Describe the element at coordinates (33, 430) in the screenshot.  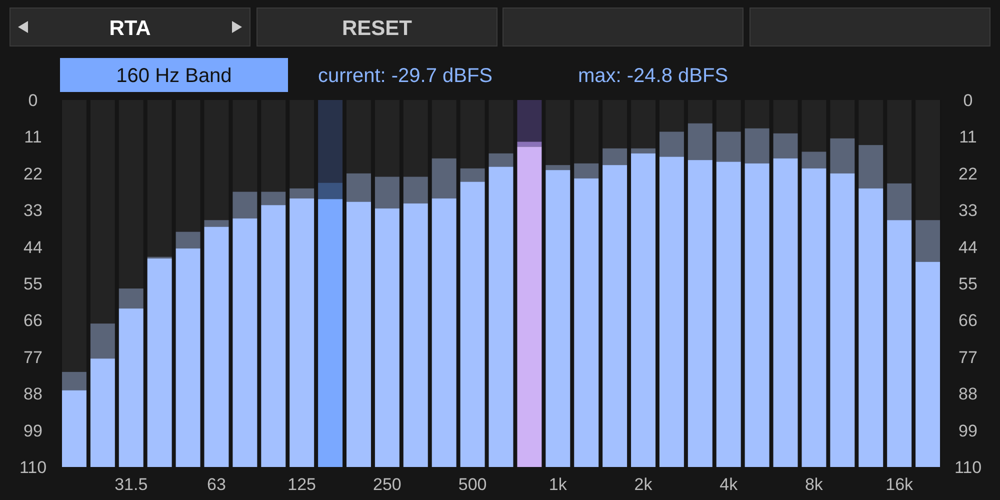
I see `y-tick-label: 99` at that location.